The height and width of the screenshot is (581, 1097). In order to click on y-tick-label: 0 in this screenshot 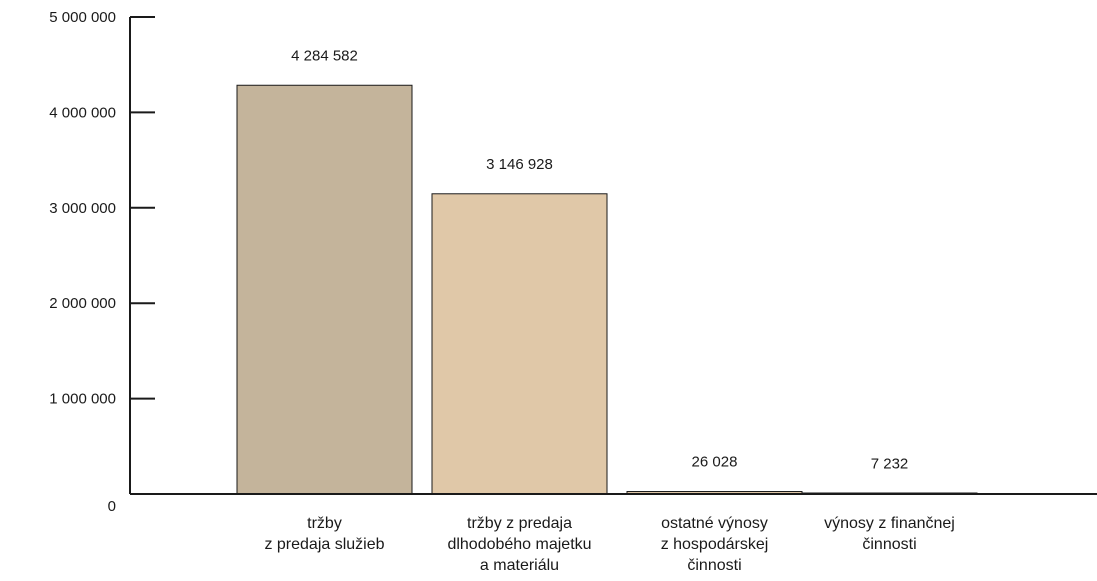, I will do `click(112, 506)`.